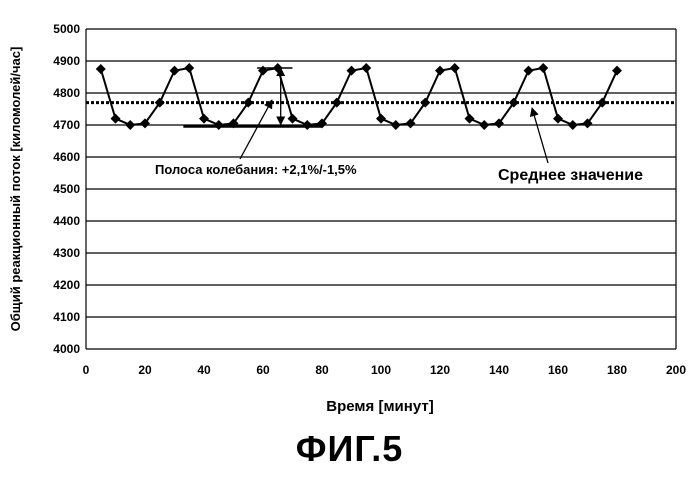 The height and width of the screenshot is (478, 699). Describe the element at coordinates (256, 169) in the screenshot. I see `band-annotation-label: Полоса колебания: +2,1%/-1,5%` at that location.